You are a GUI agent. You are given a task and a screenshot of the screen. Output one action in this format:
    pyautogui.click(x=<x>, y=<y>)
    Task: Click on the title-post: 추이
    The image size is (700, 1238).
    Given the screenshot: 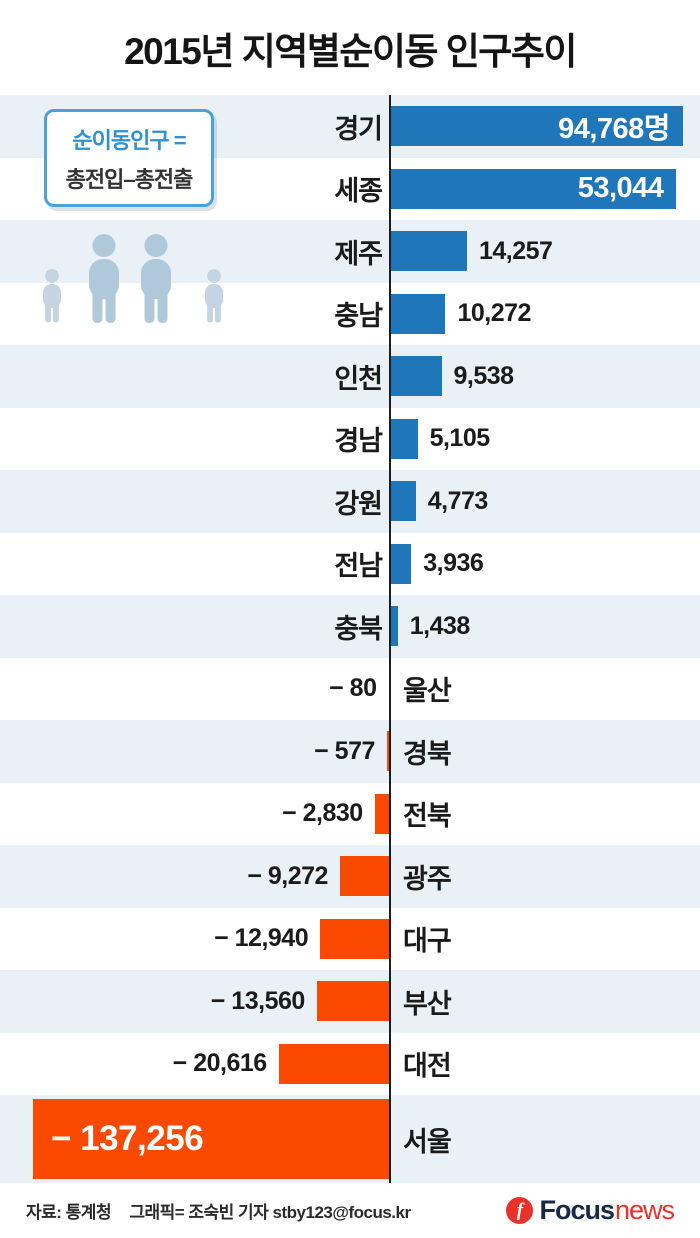 What is the action you would take?
    pyautogui.click(x=544, y=51)
    